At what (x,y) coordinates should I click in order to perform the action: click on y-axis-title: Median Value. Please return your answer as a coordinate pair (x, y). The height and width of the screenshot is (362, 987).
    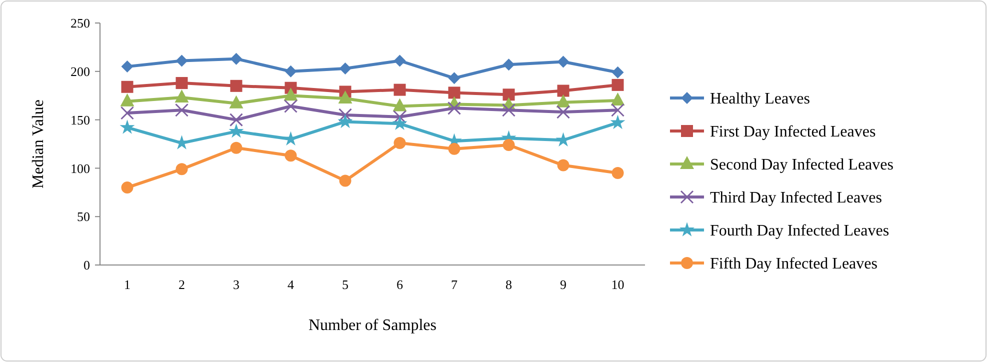
    Looking at the image, I should click on (38, 144).